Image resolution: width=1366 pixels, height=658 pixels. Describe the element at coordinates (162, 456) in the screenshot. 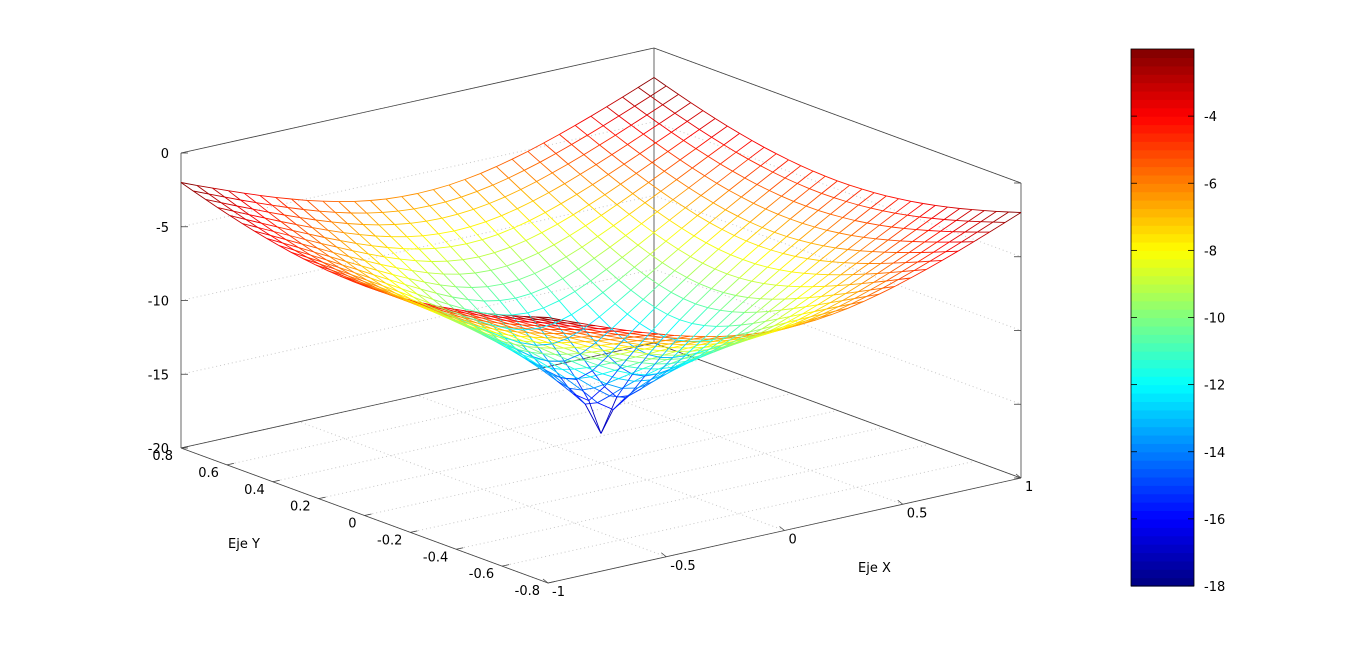

I see `y-tick-label: 0.8` at that location.